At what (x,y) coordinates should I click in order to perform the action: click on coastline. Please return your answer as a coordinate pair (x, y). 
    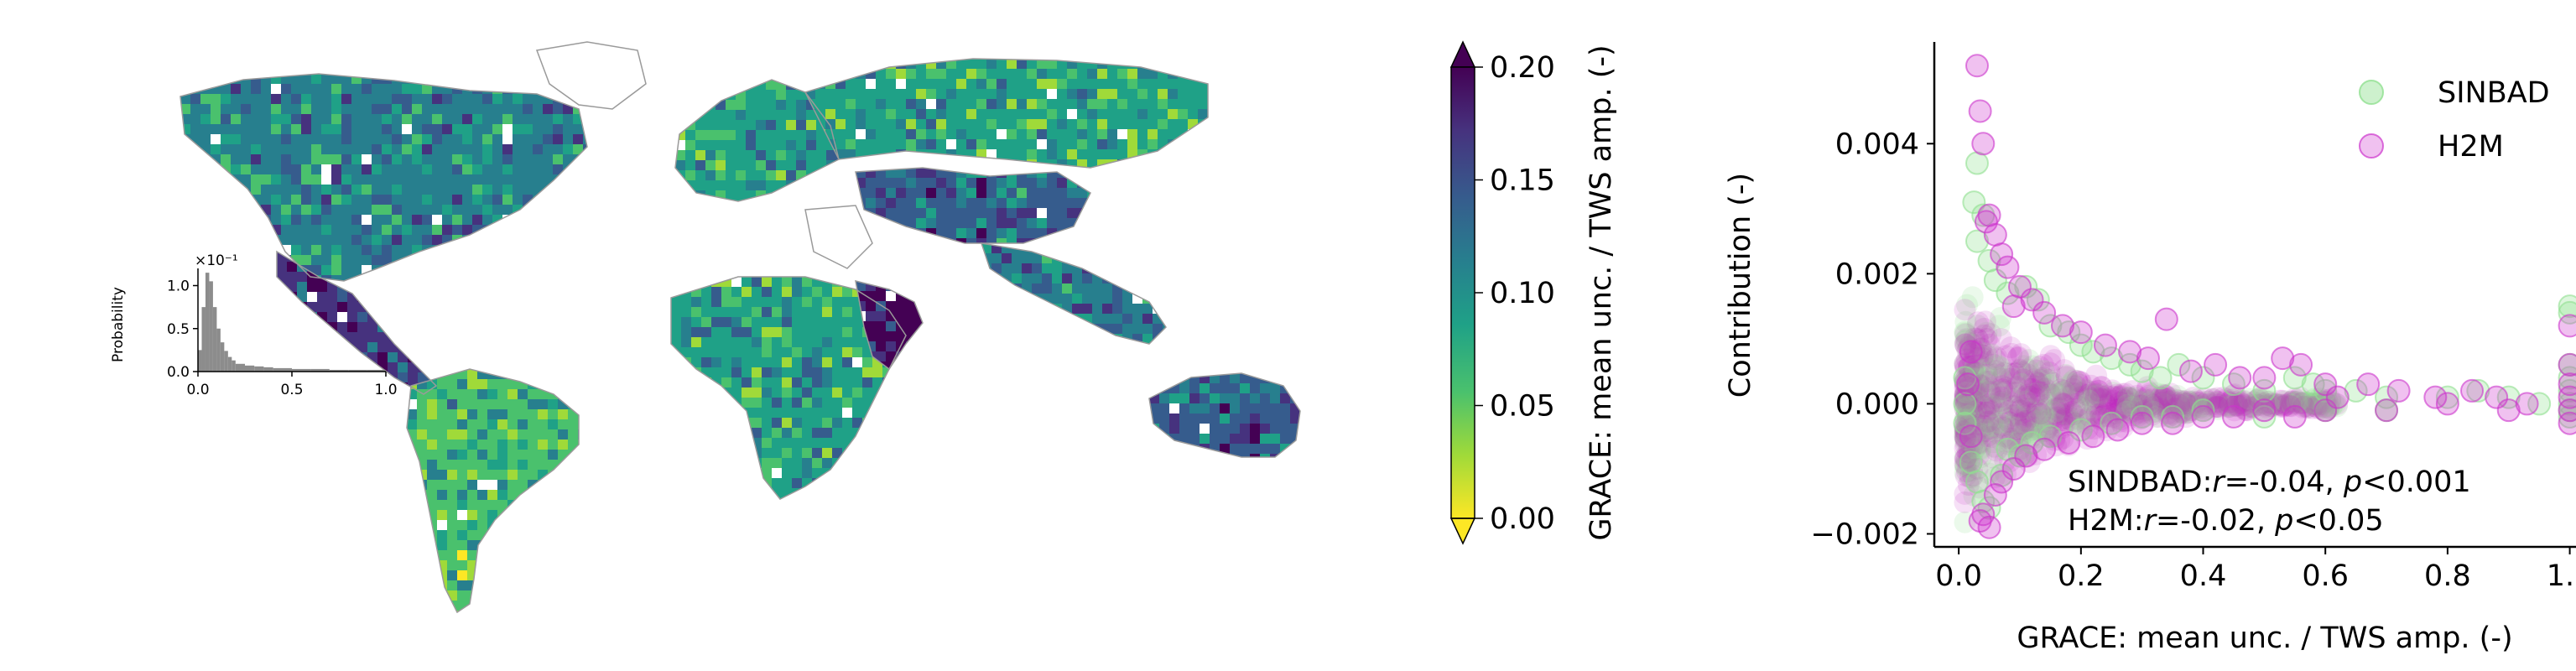
    Looking at the image, I should click on (757, 140).